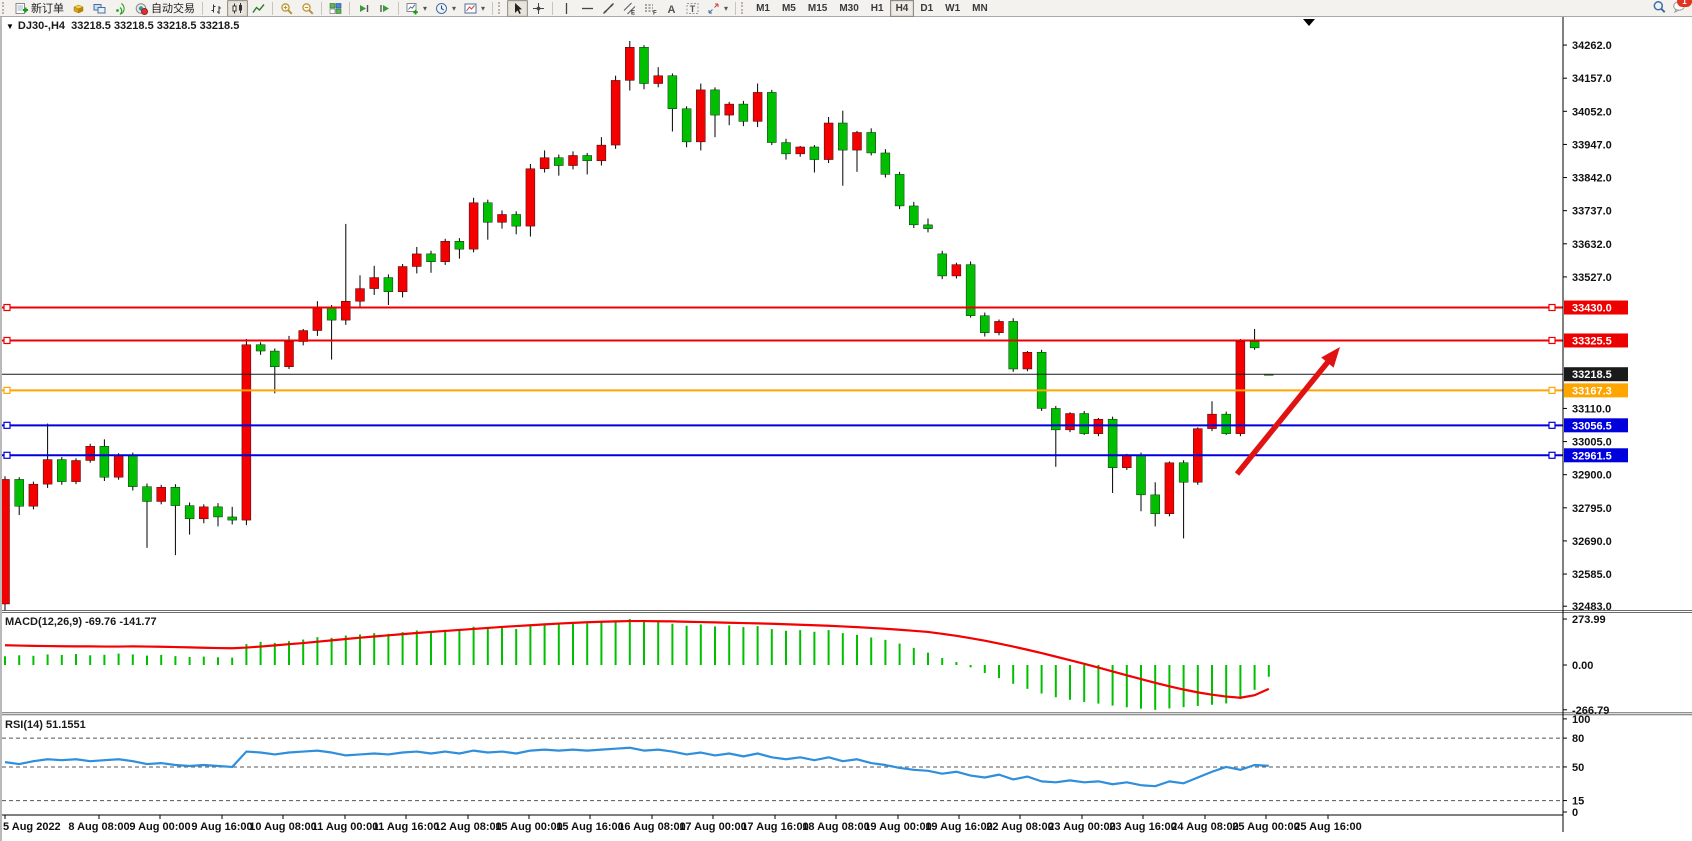  What do you see at coordinates (1592, 375) in the screenshot?
I see `price-tag-label: 33218.5` at bounding box center [1592, 375].